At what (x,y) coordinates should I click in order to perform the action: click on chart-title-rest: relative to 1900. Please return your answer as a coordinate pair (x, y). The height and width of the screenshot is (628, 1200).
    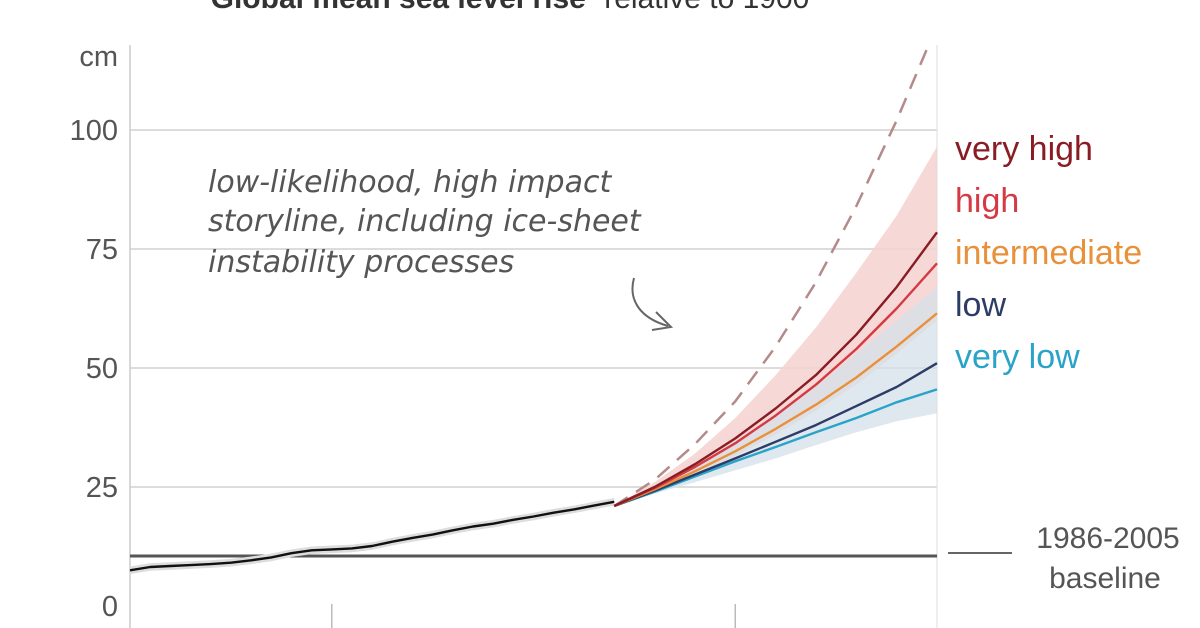
    Looking at the image, I should click on (706, 7).